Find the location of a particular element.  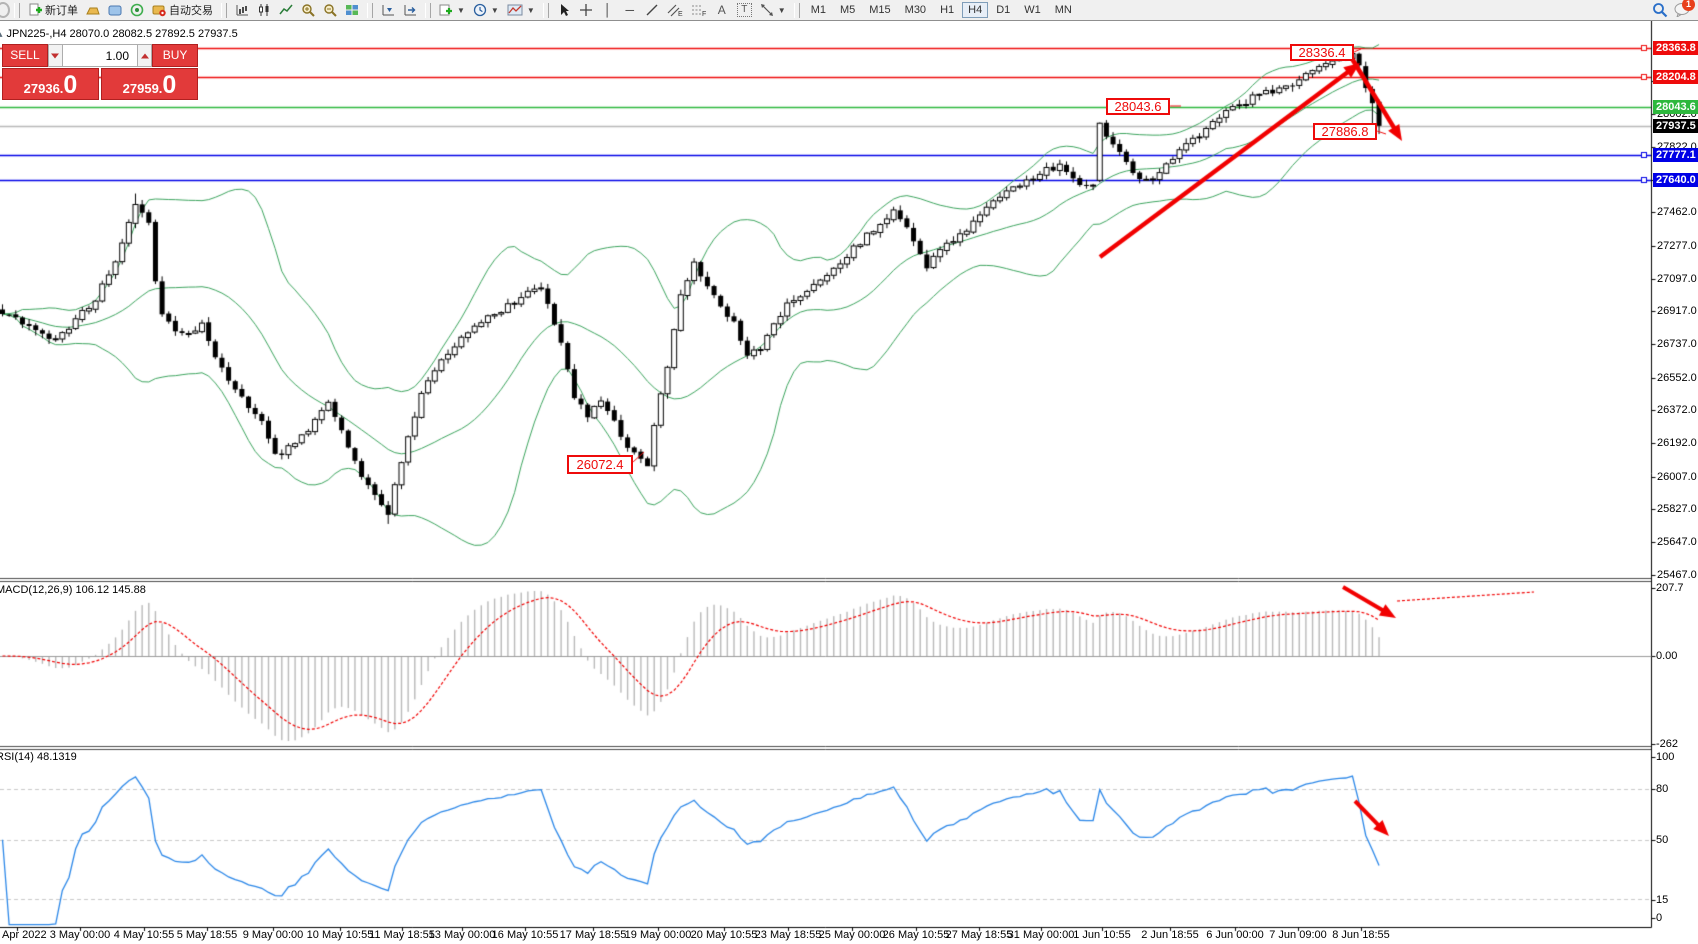

svg-text: E is located at coordinates (680, 14).